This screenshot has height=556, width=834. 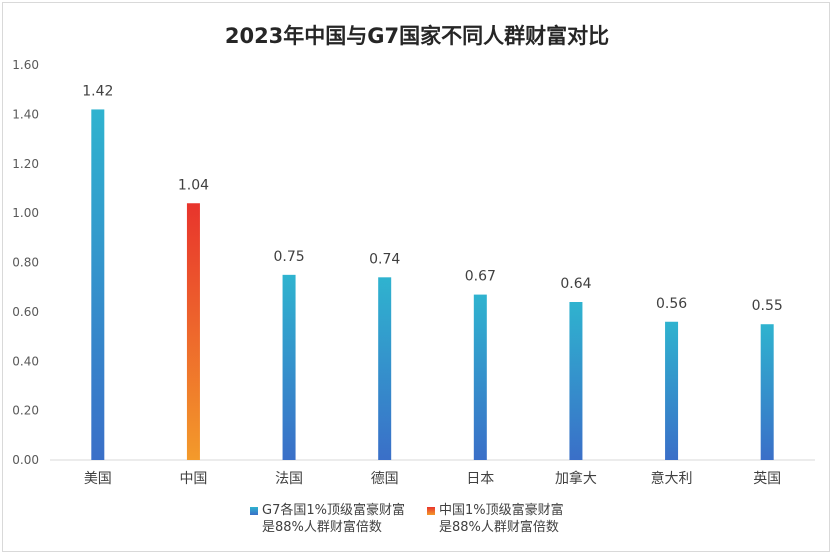 I want to click on x-tick-label-5: 加拿大, so click(x=576, y=478).